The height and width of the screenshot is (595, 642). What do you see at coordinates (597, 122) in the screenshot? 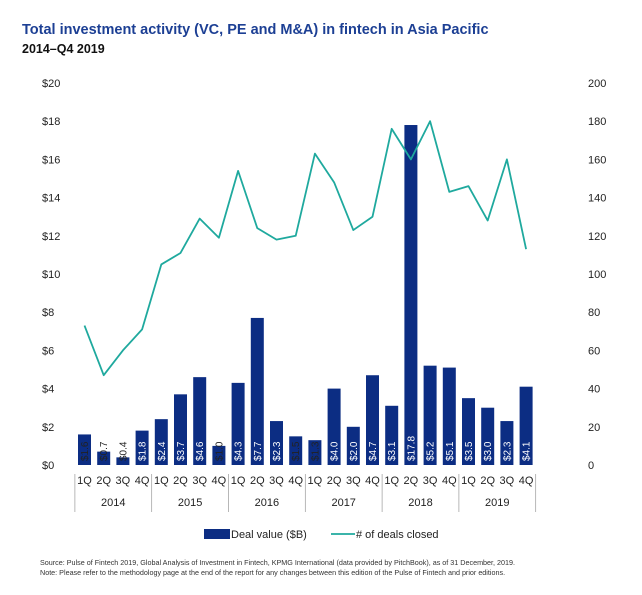
I see `right-axis-tick-label: 180` at bounding box center [597, 122].